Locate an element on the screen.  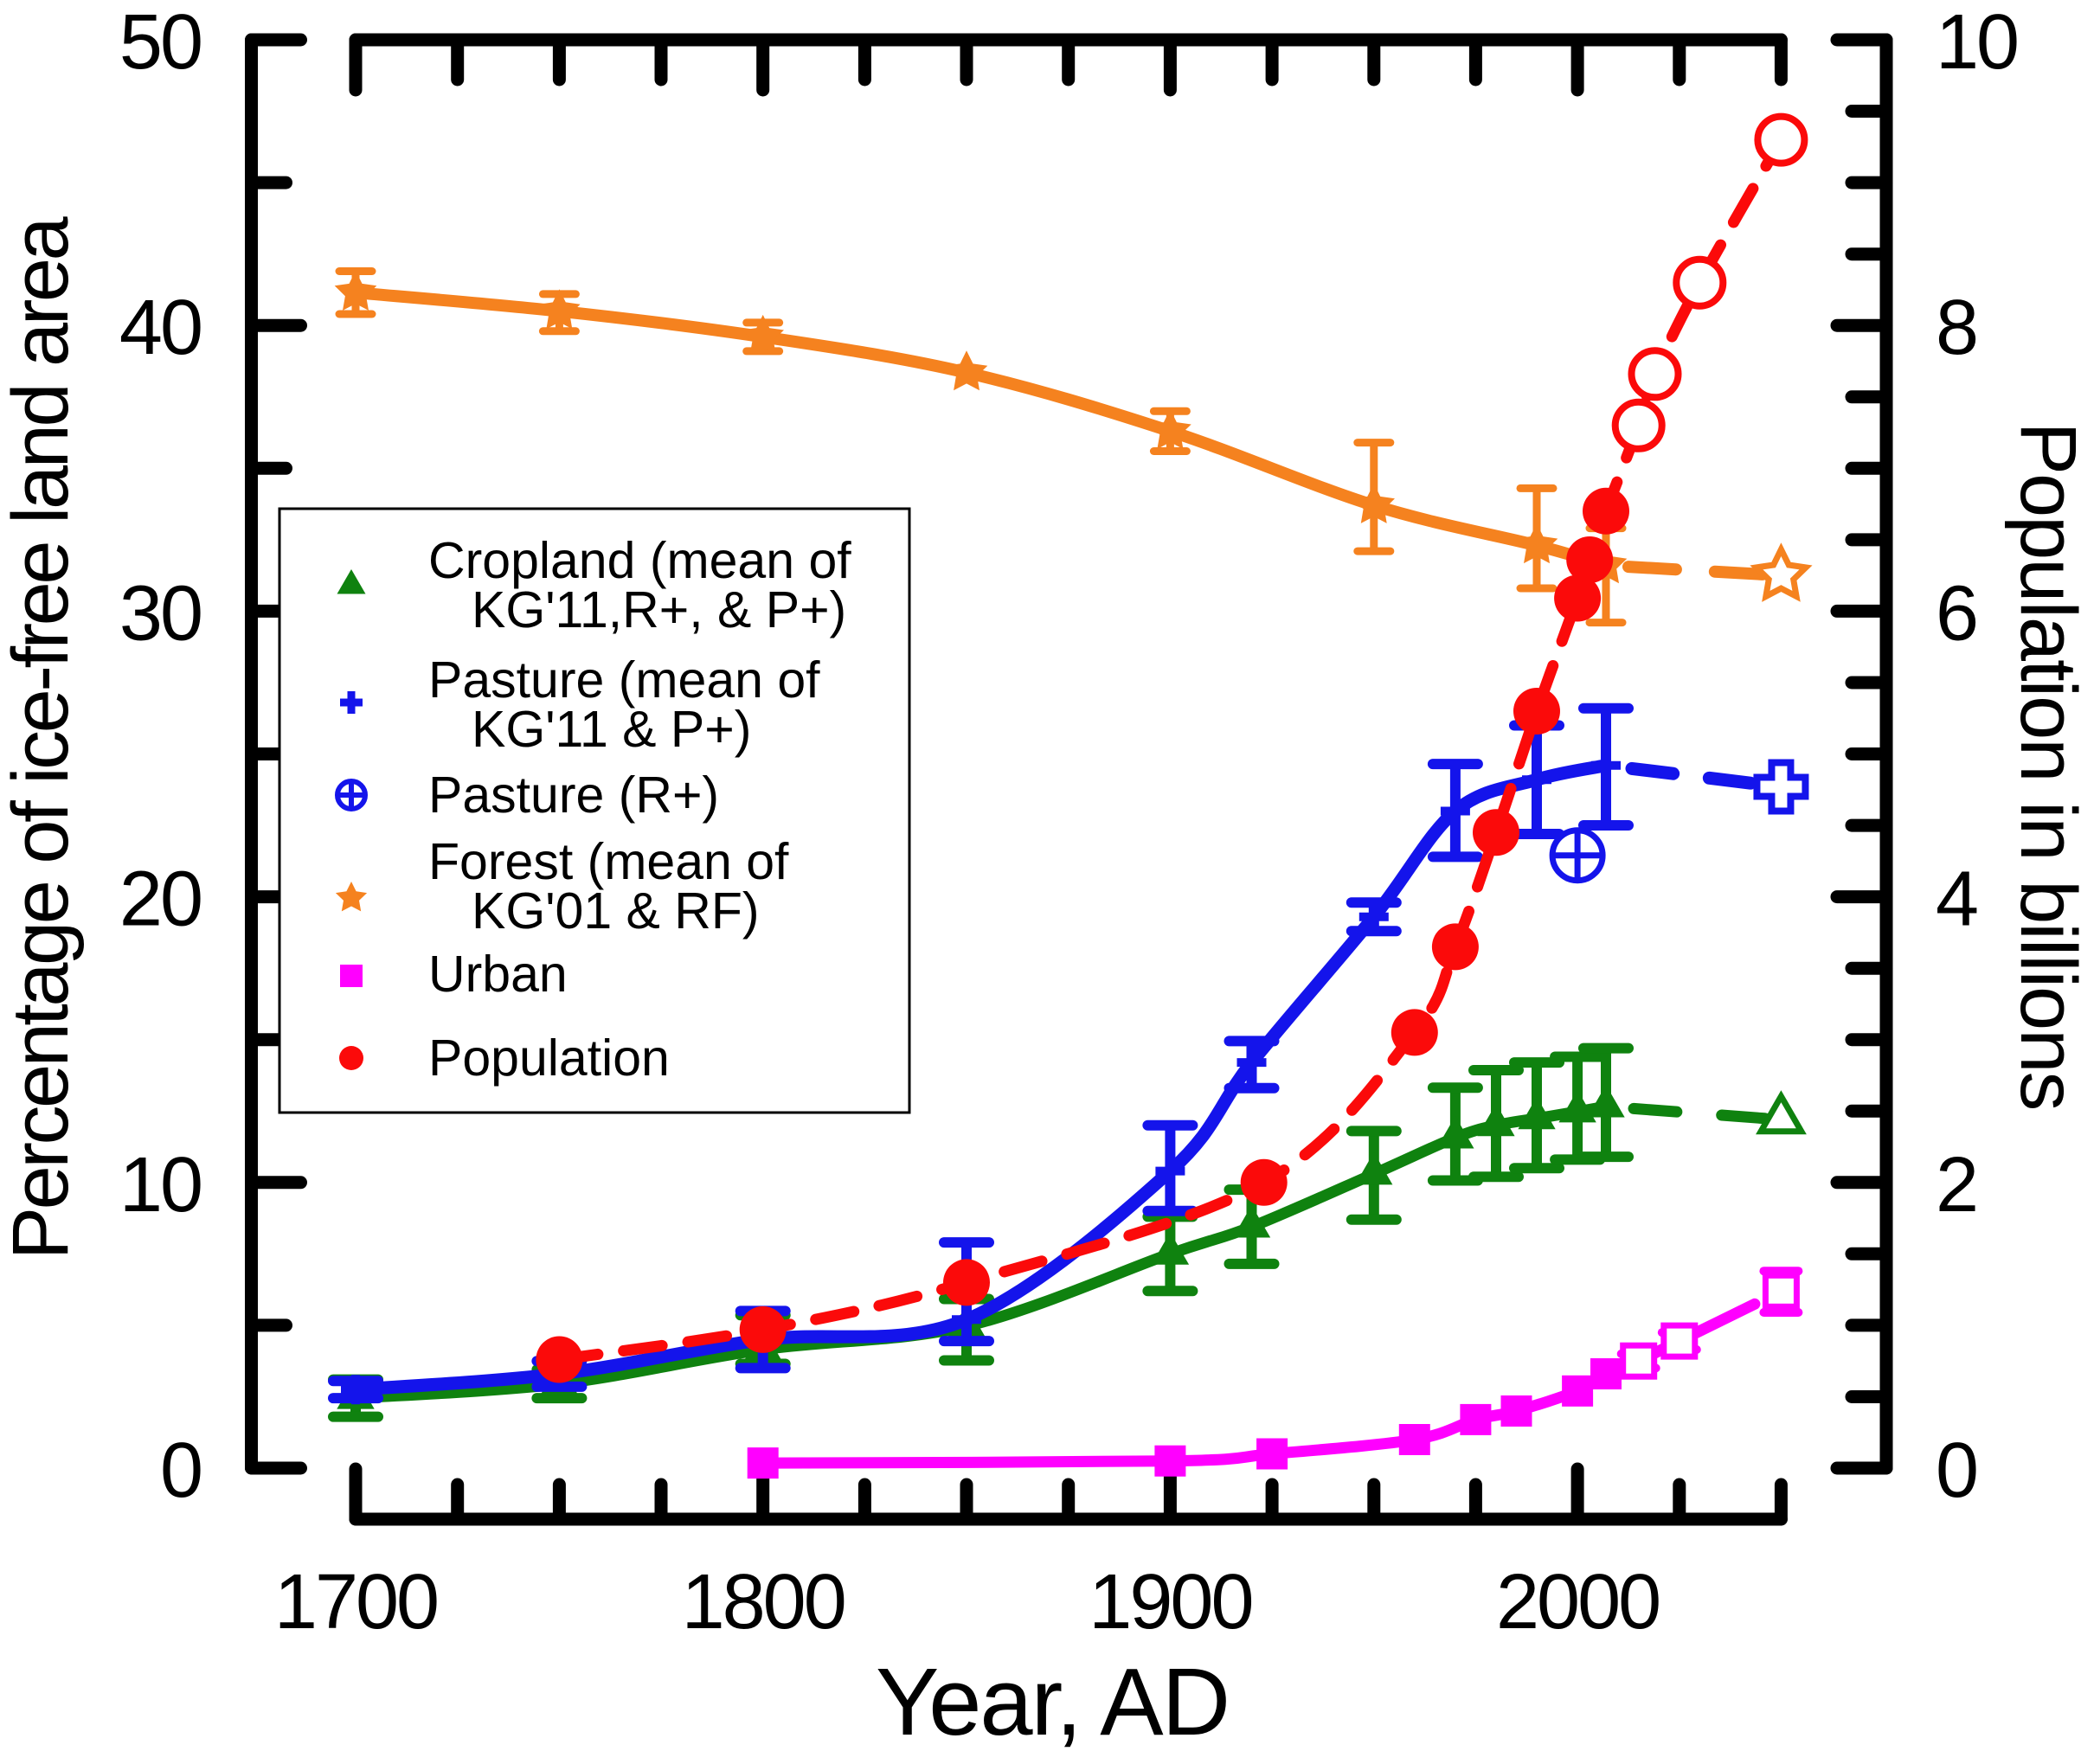
svg-text: 8 is located at coordinates (1956, 328).